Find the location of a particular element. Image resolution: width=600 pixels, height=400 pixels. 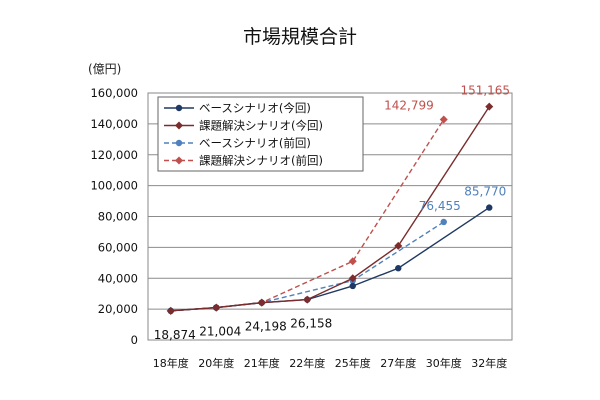

legend-label: 課題解決シナリオ(前回) is located at coordinates (261, 161).